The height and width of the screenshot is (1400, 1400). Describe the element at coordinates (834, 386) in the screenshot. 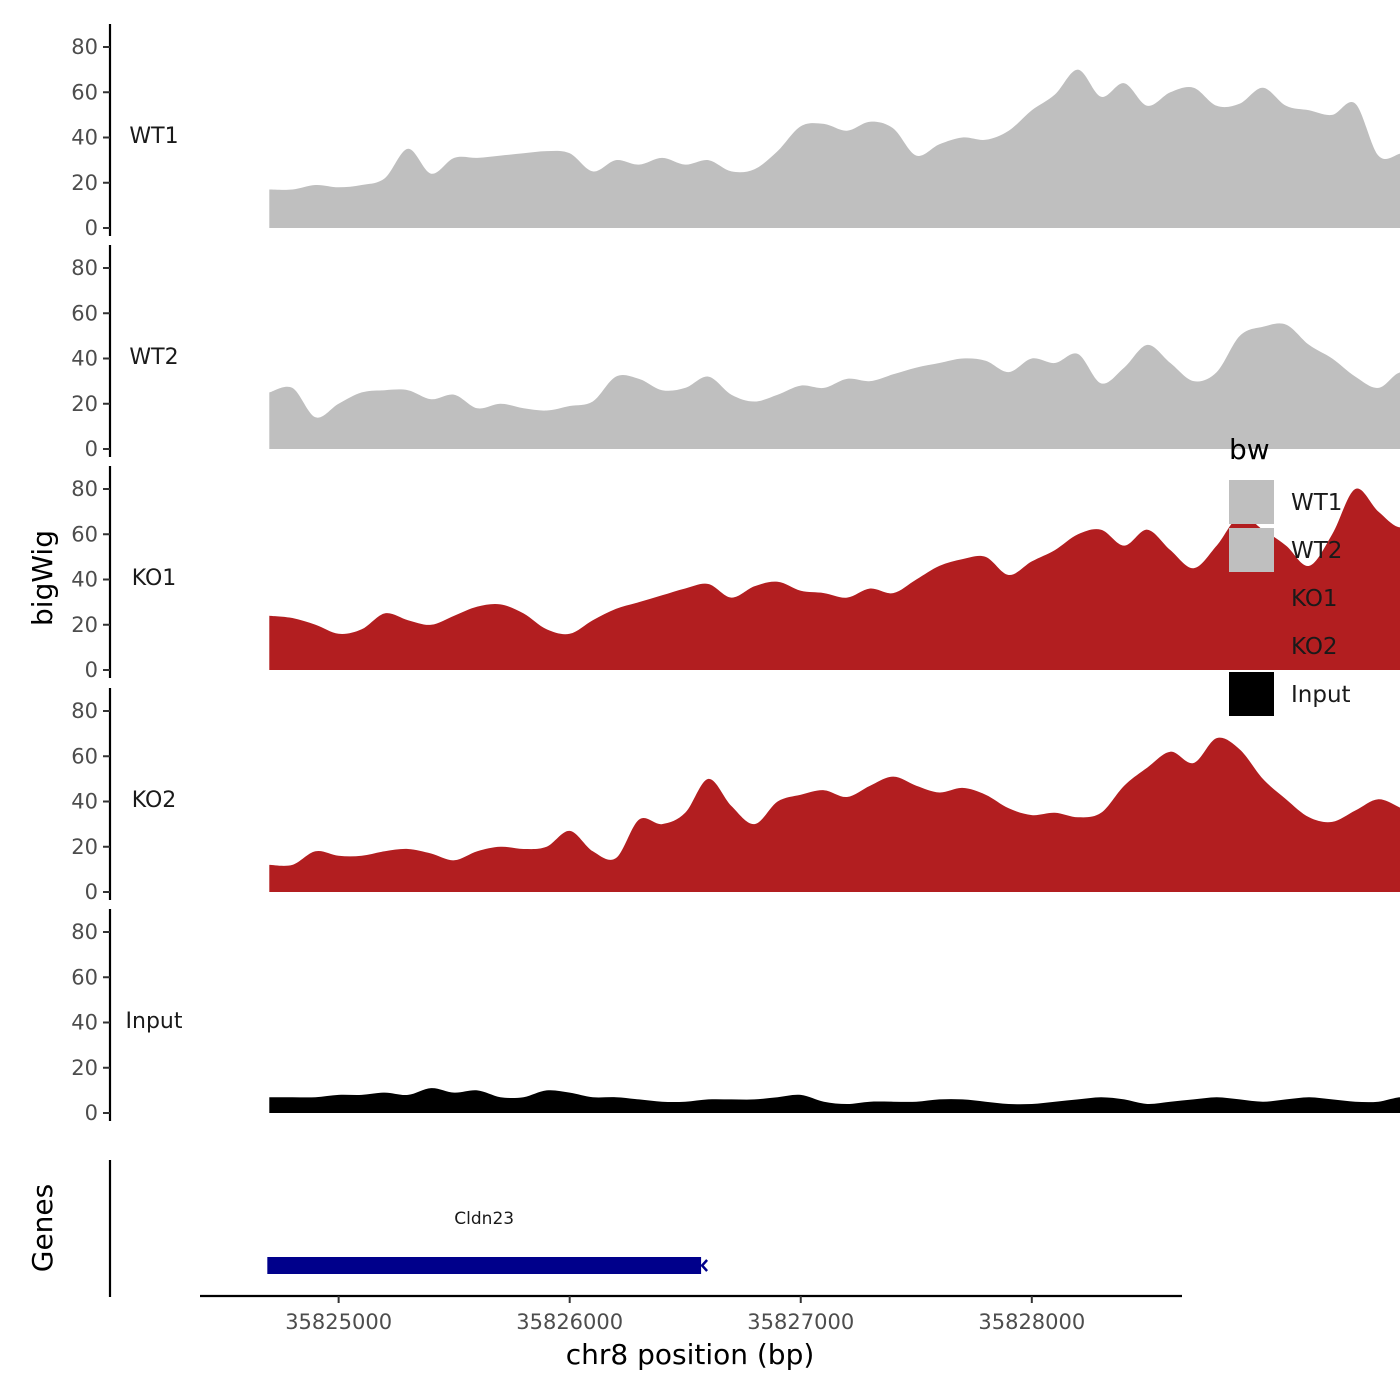

I see `area-wt2` at that location.